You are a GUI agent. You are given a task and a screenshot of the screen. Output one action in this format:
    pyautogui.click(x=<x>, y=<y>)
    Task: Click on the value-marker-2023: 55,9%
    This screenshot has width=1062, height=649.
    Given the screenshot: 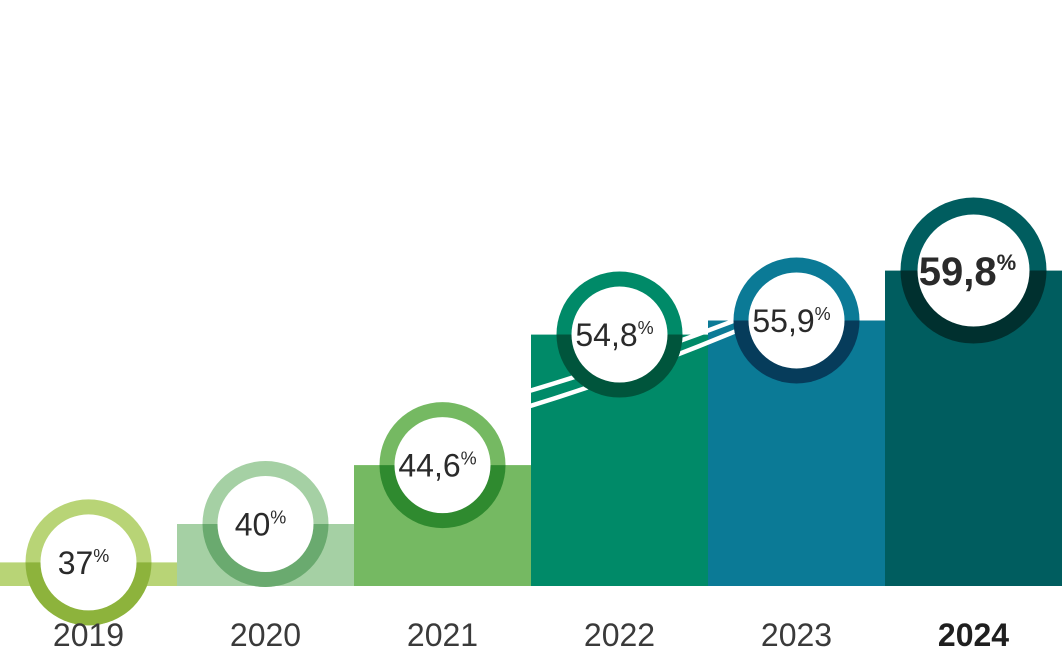 What is the action you would take?
    pyautogui.click(x=796, y=320)
    